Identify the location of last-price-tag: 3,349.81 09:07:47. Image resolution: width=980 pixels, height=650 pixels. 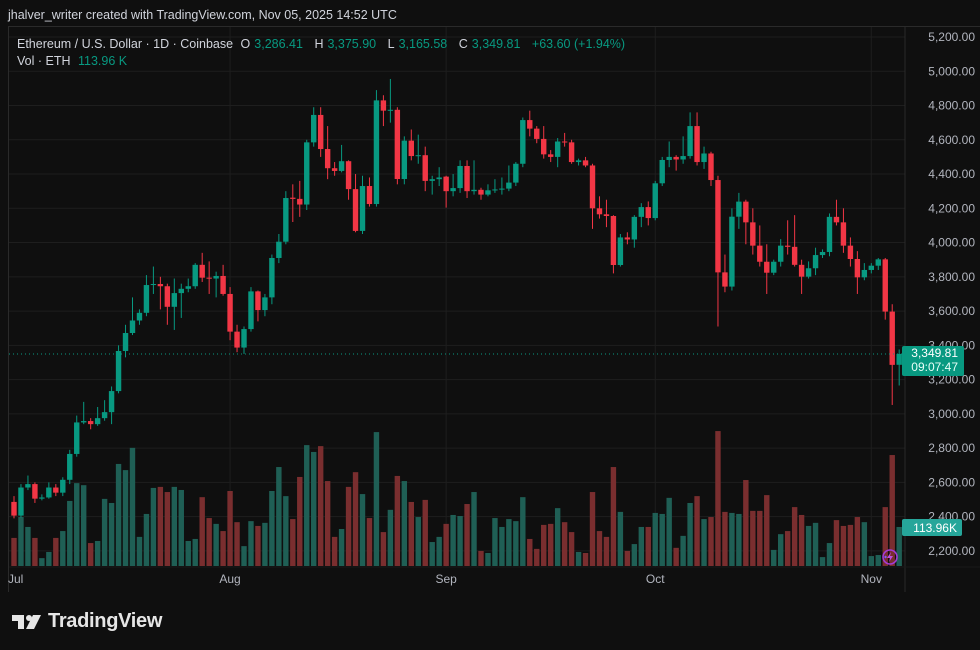
(933, 360).